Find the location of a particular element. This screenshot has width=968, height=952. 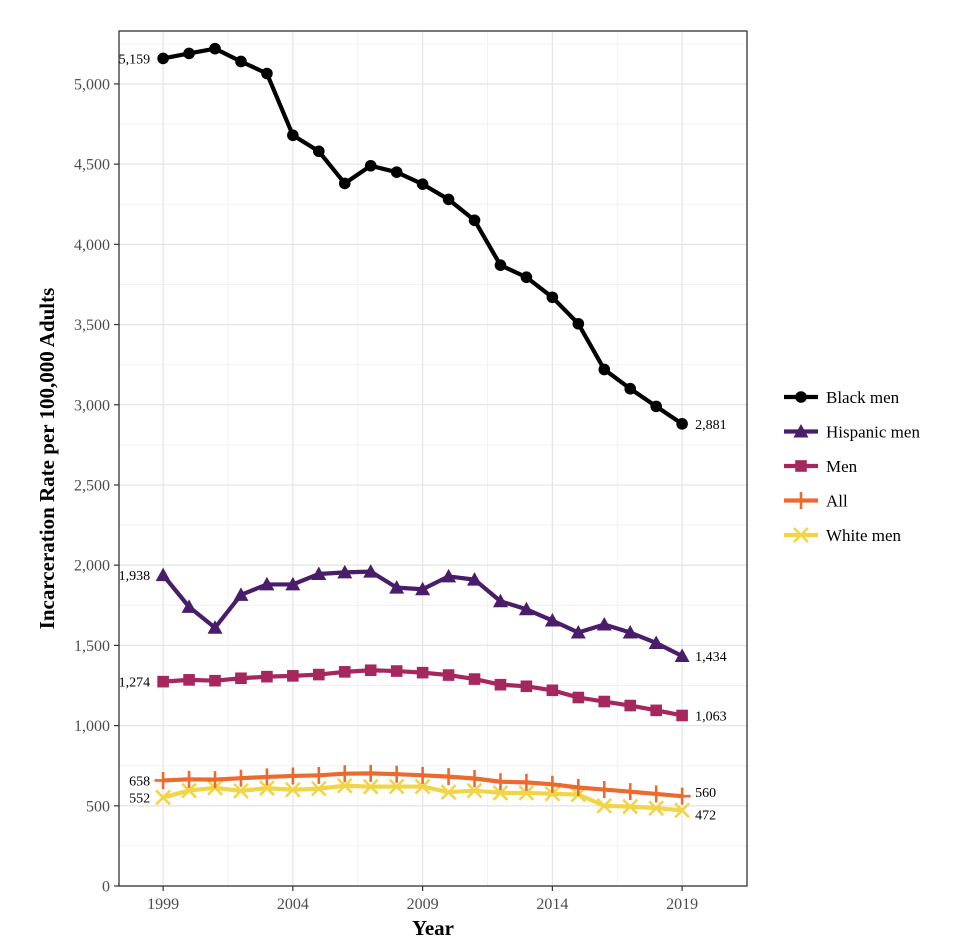

y-tick-label: 500 is located at coordinates (98, 806).